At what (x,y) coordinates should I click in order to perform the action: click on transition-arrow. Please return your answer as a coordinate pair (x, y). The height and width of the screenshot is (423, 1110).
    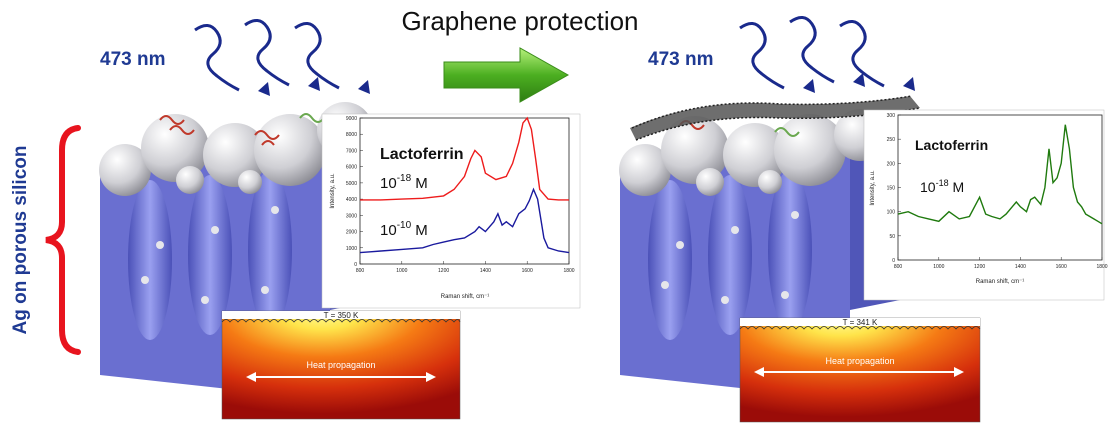
    Looking at the image, I should click on (506, 75).